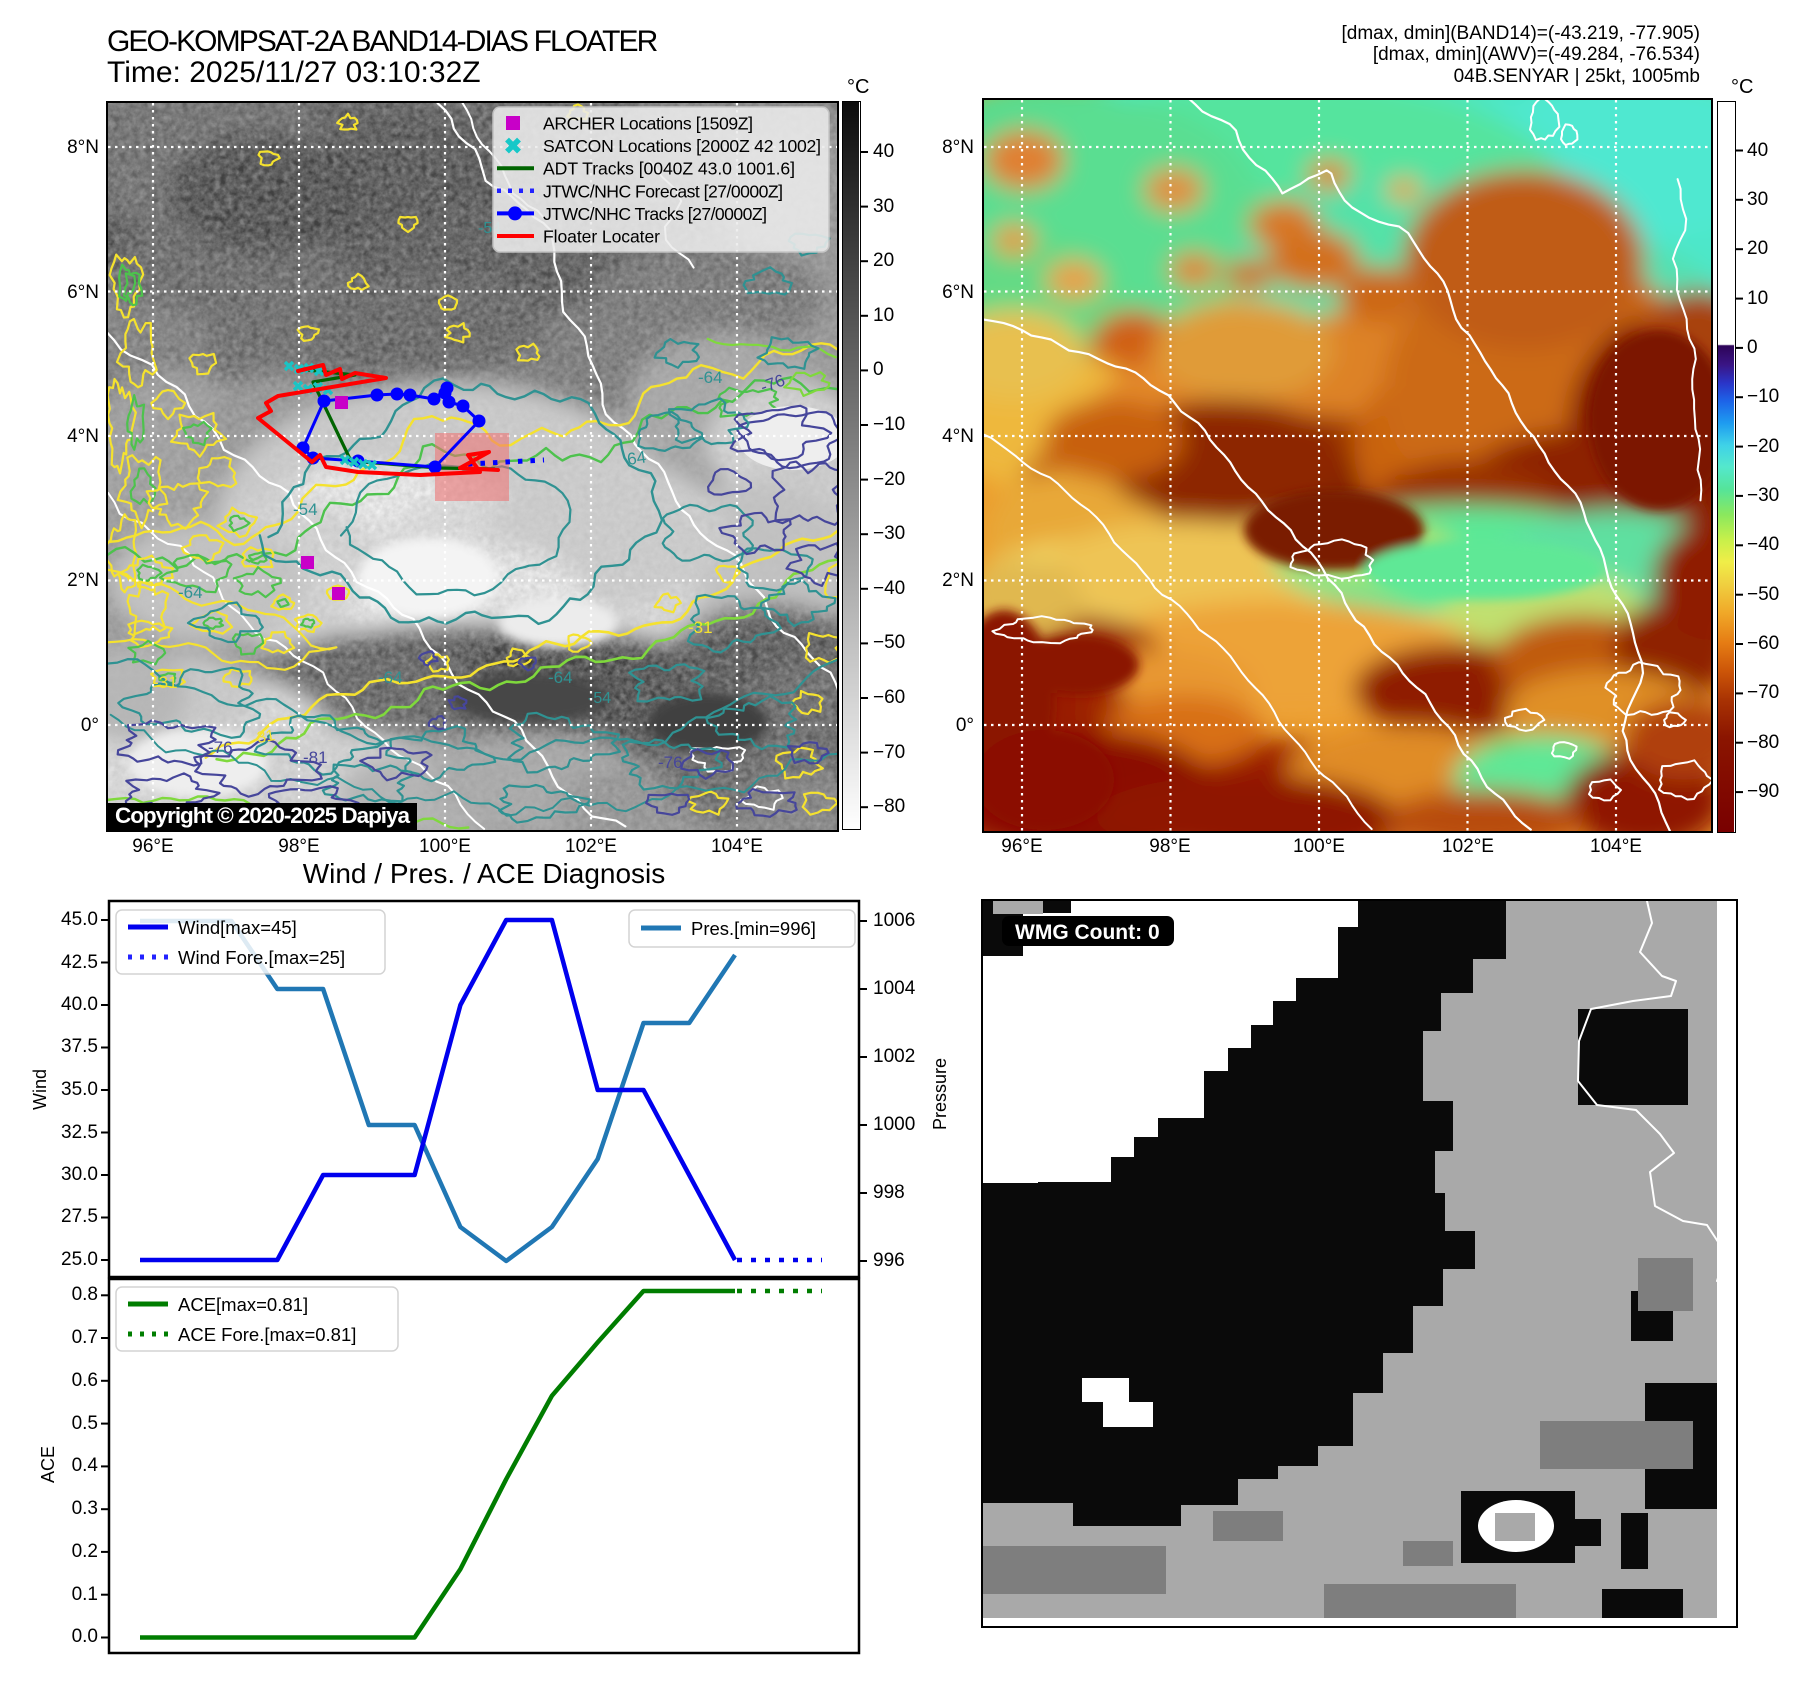 The image size is (1801, 1690). I want to click on svg-text: Pres.[min=996], so click(753, 928).